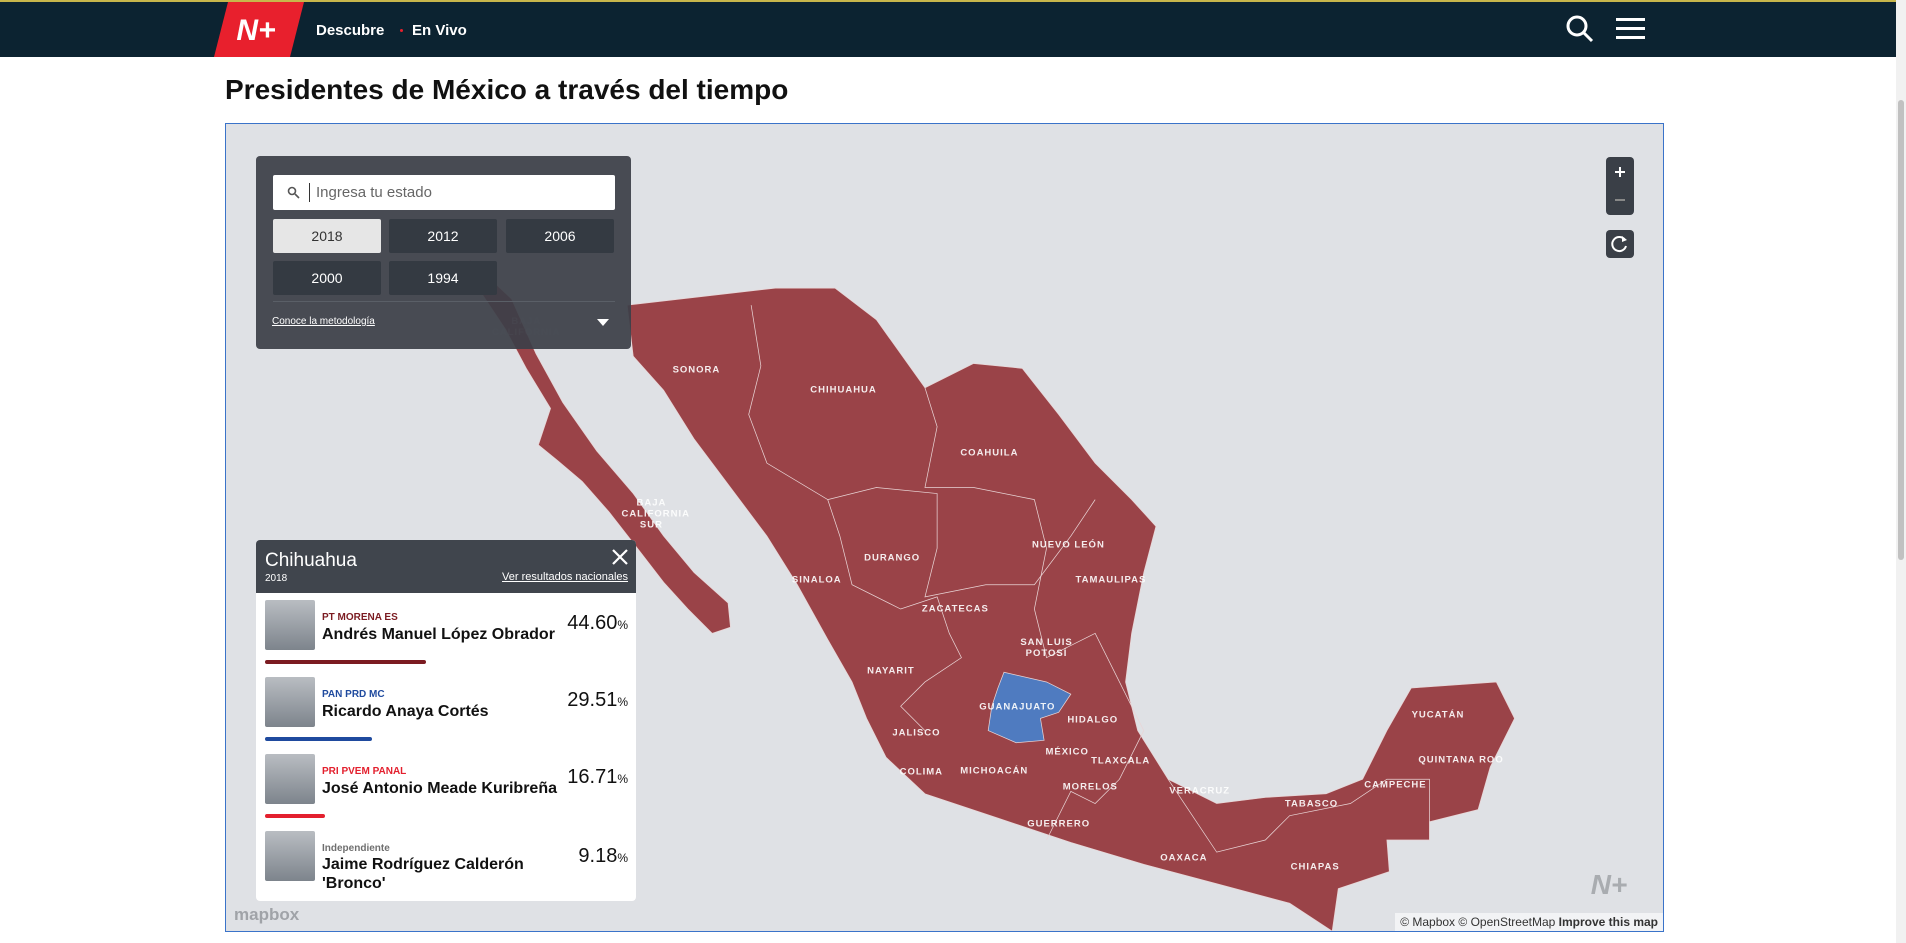 The image size is (1906, 943). I want to click on year-button: 2012, so click(443, 236).